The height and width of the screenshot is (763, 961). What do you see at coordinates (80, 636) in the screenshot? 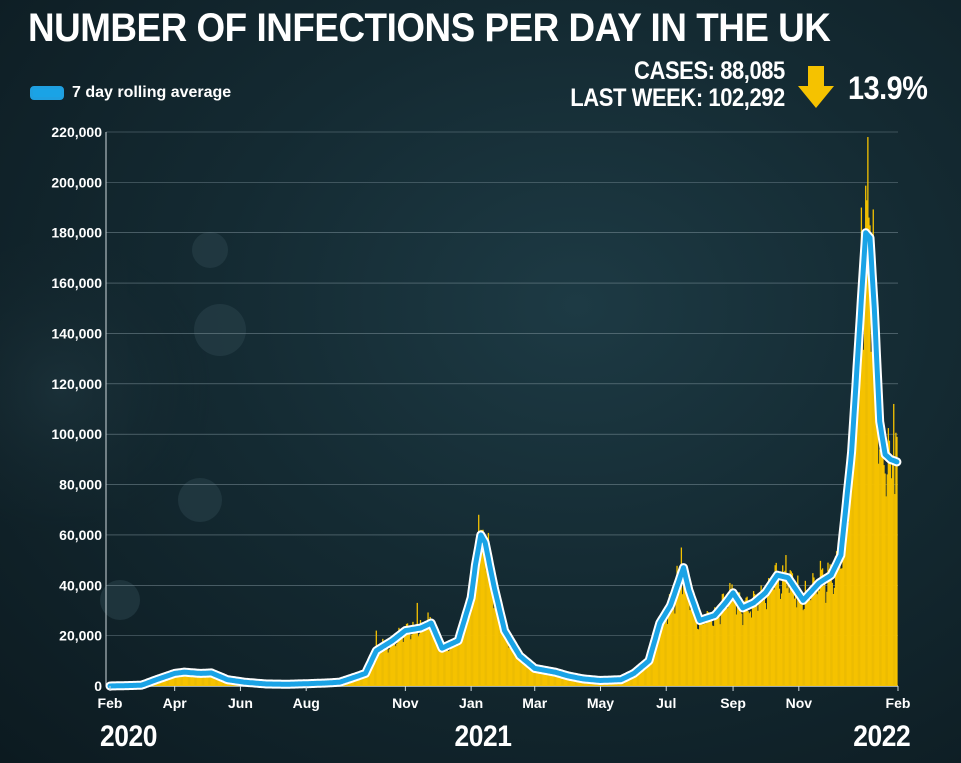
I see `y-tick-label: 20,000` at bounding box center [80, 636].